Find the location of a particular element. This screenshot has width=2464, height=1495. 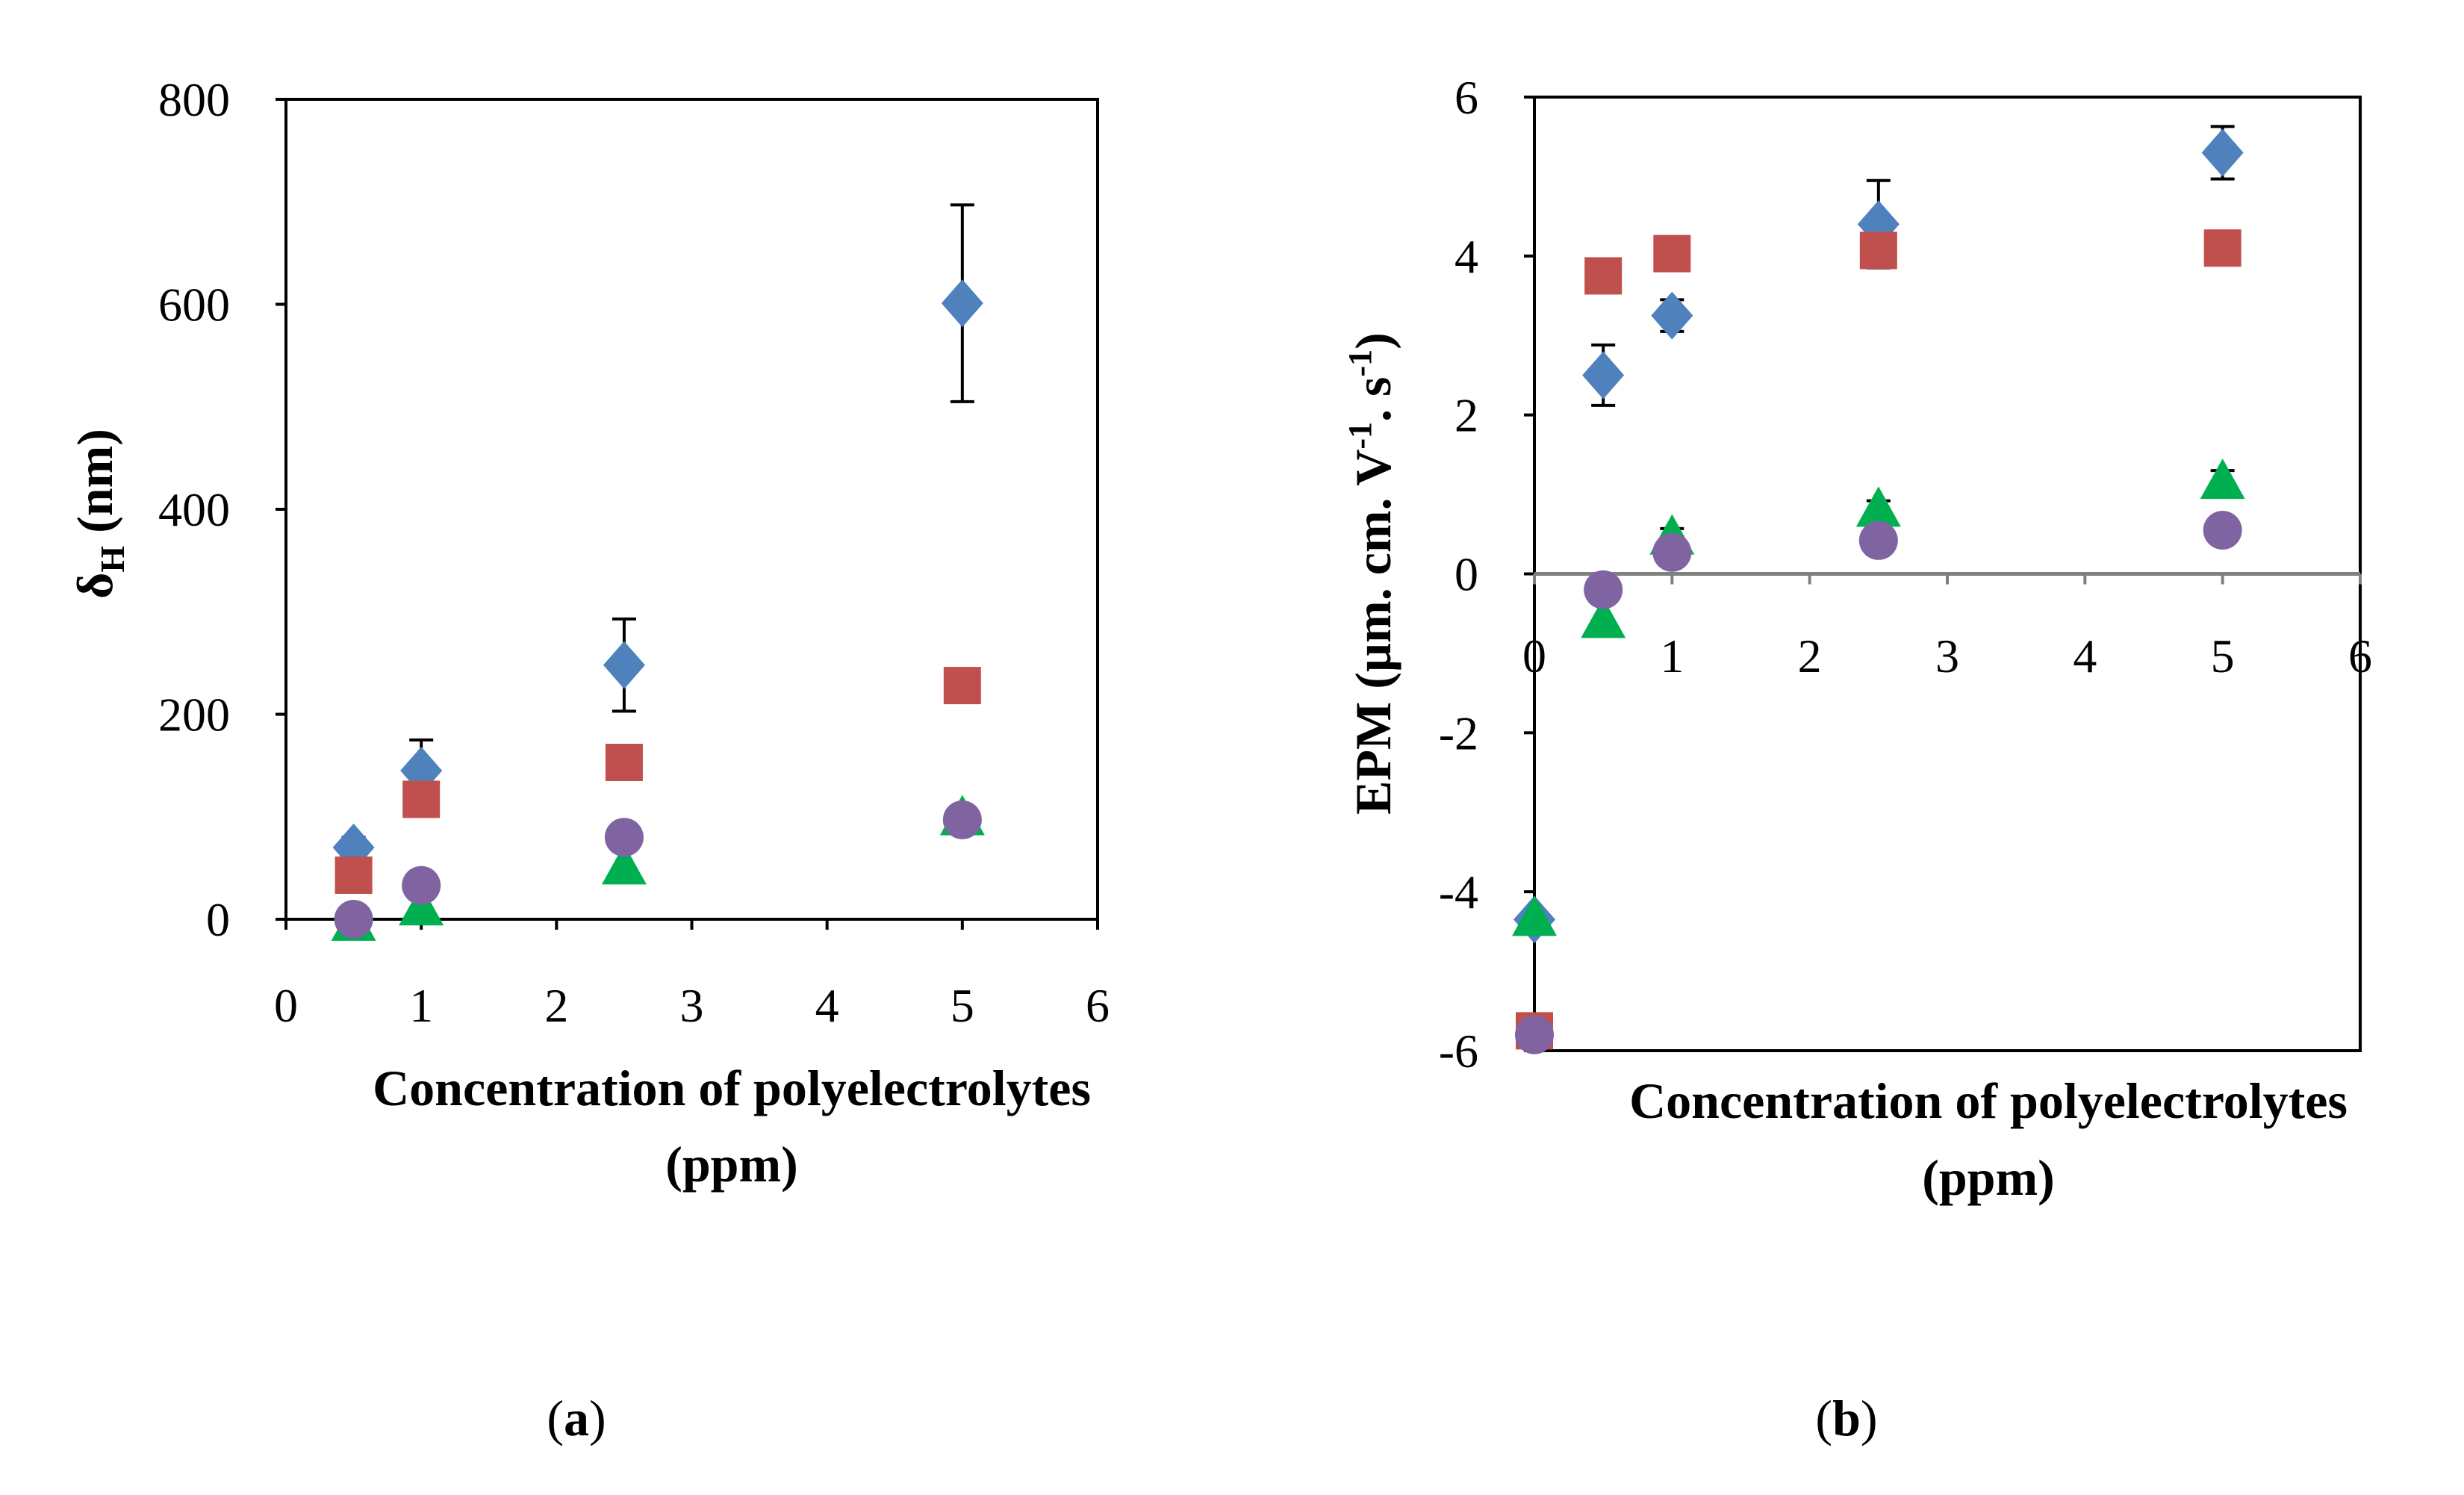

panel-label-a: (a) is located at coordinates (576, 1418).